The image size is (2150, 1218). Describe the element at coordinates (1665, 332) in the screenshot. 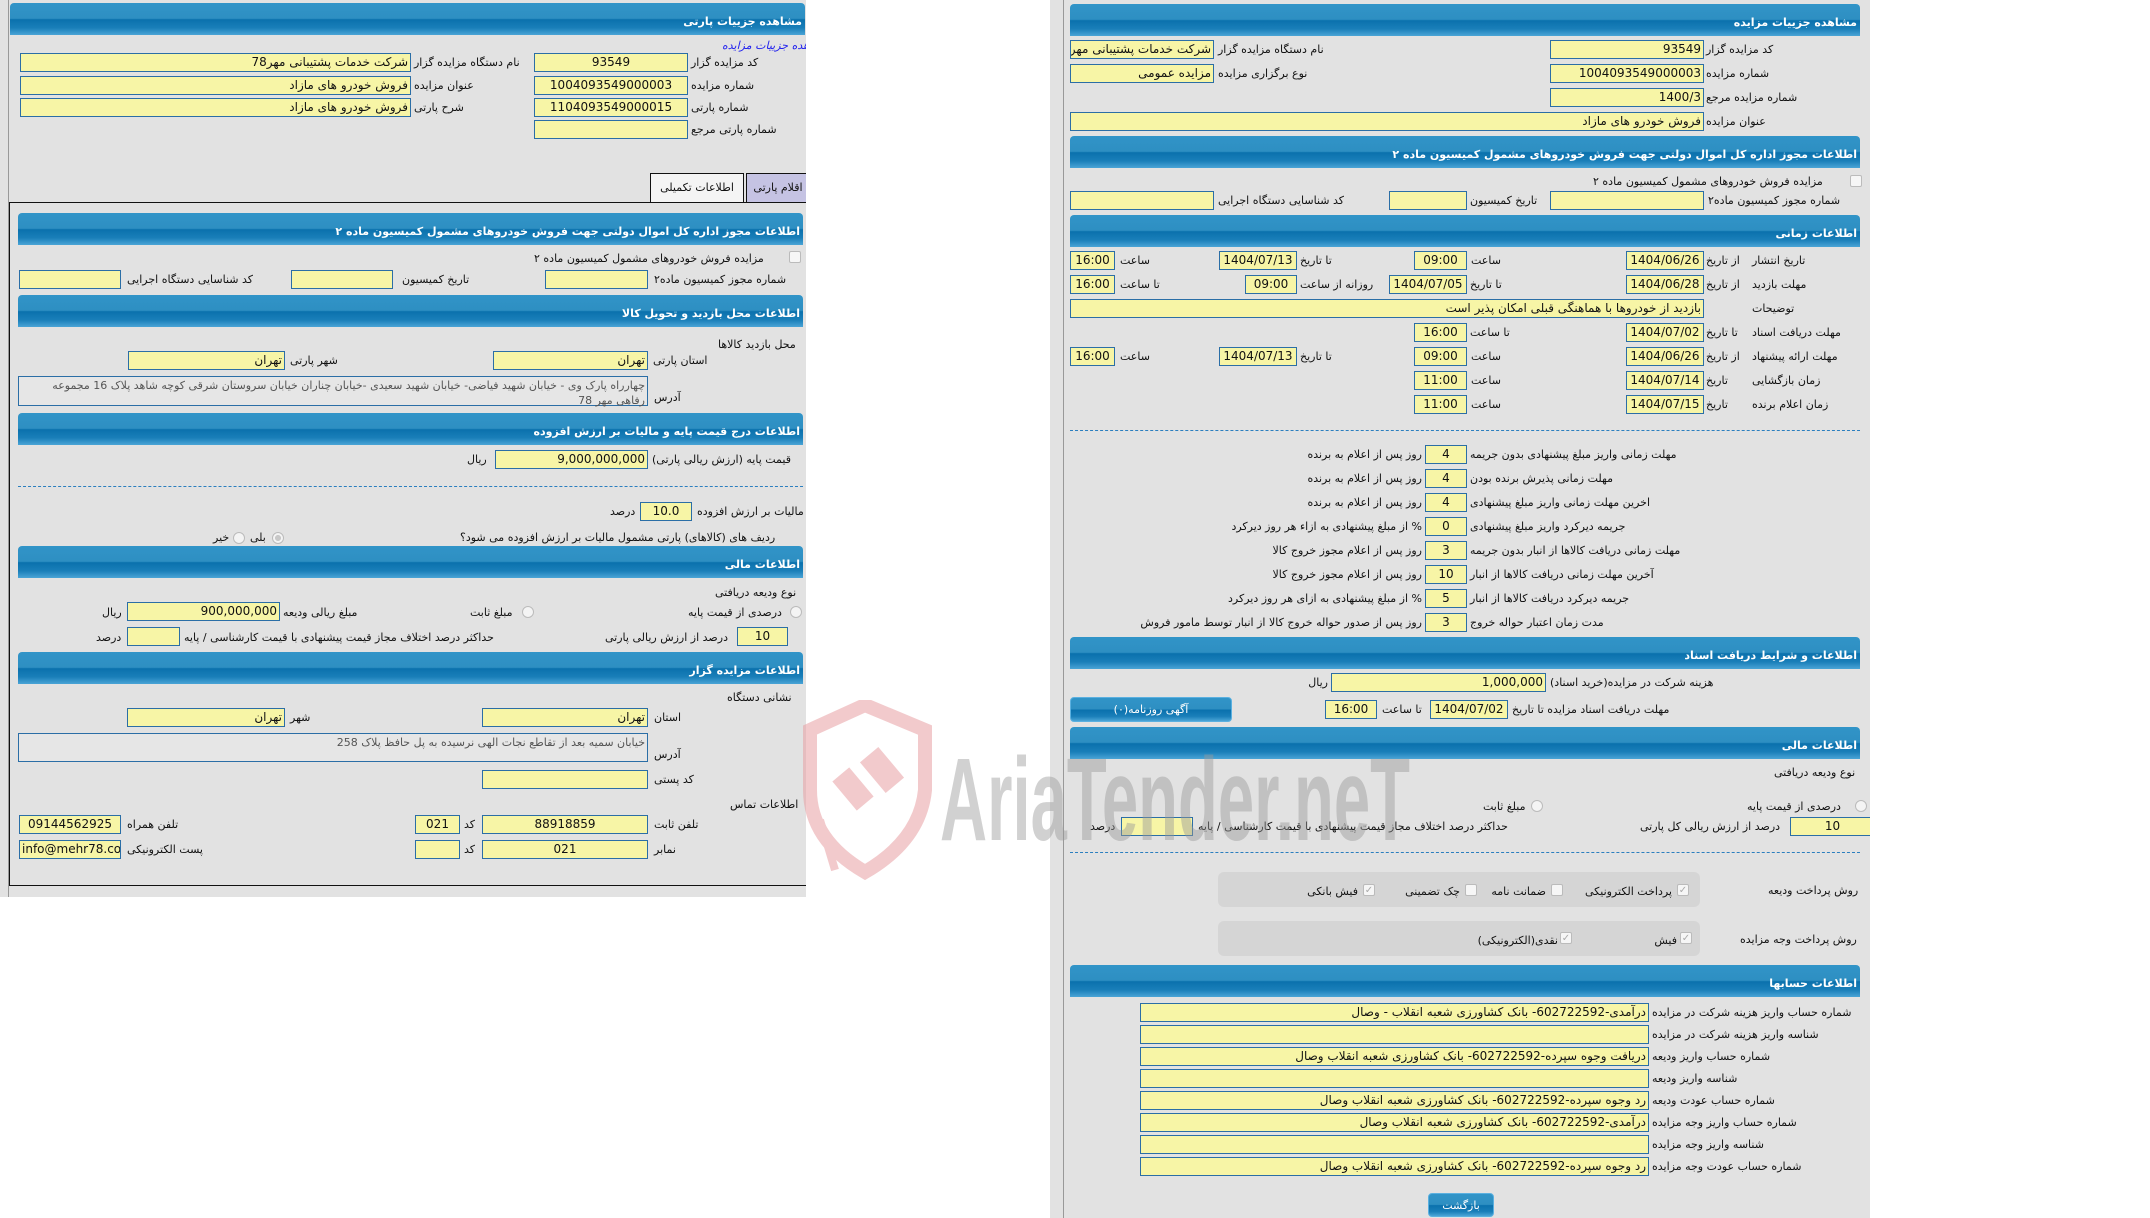

I see `docs-to-field: 1404/07/02` at that location.